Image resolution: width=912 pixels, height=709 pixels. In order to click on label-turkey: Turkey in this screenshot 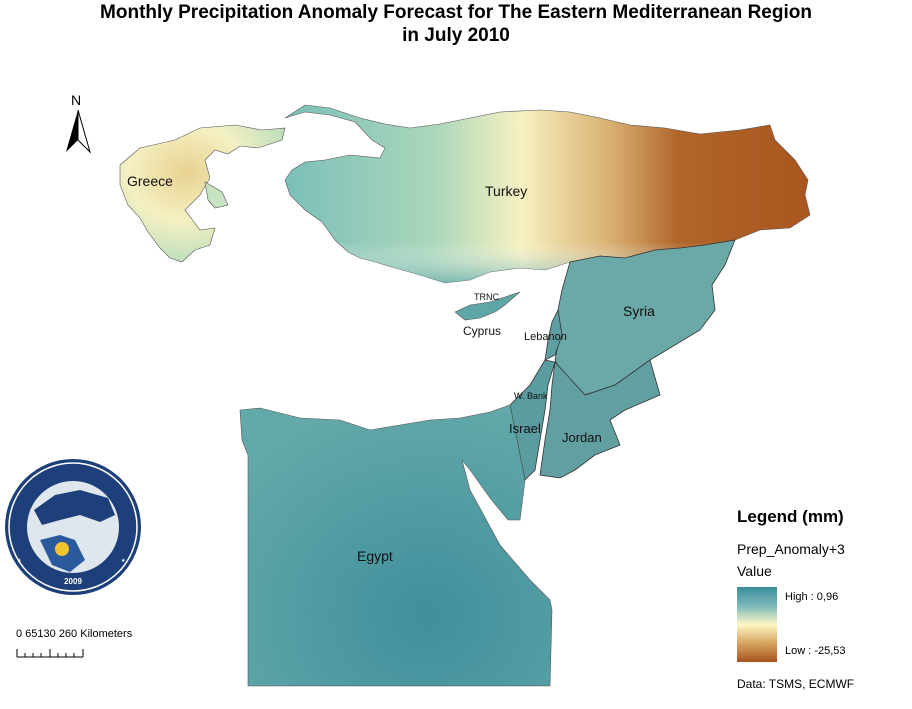, I will do `click(506, 191)`.